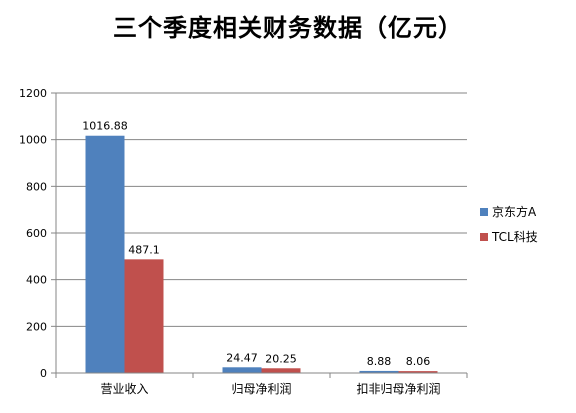  I want to click on x-category-label: 归母净利润, so click(261, 389).